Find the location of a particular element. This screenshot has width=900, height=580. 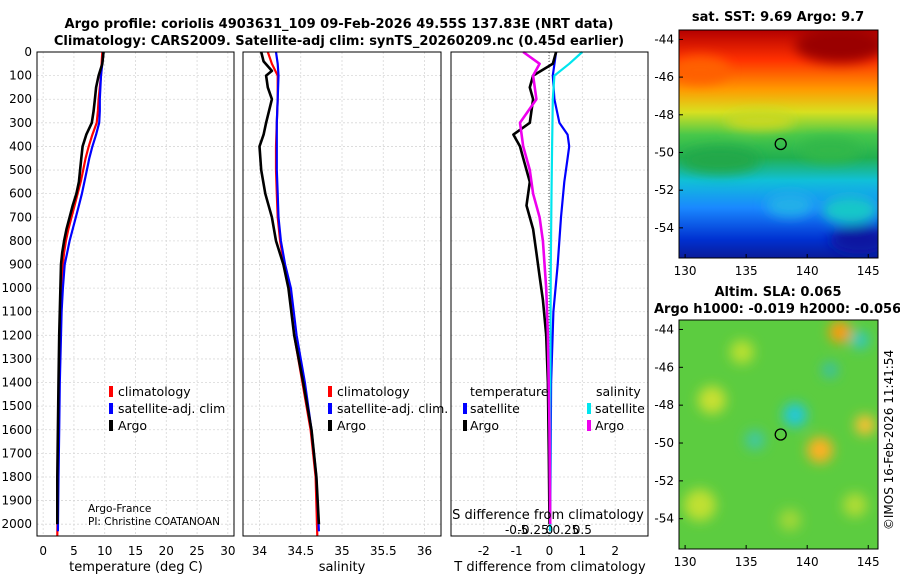

x-tick-label: 35.5 is located at coordinates (383, 551).